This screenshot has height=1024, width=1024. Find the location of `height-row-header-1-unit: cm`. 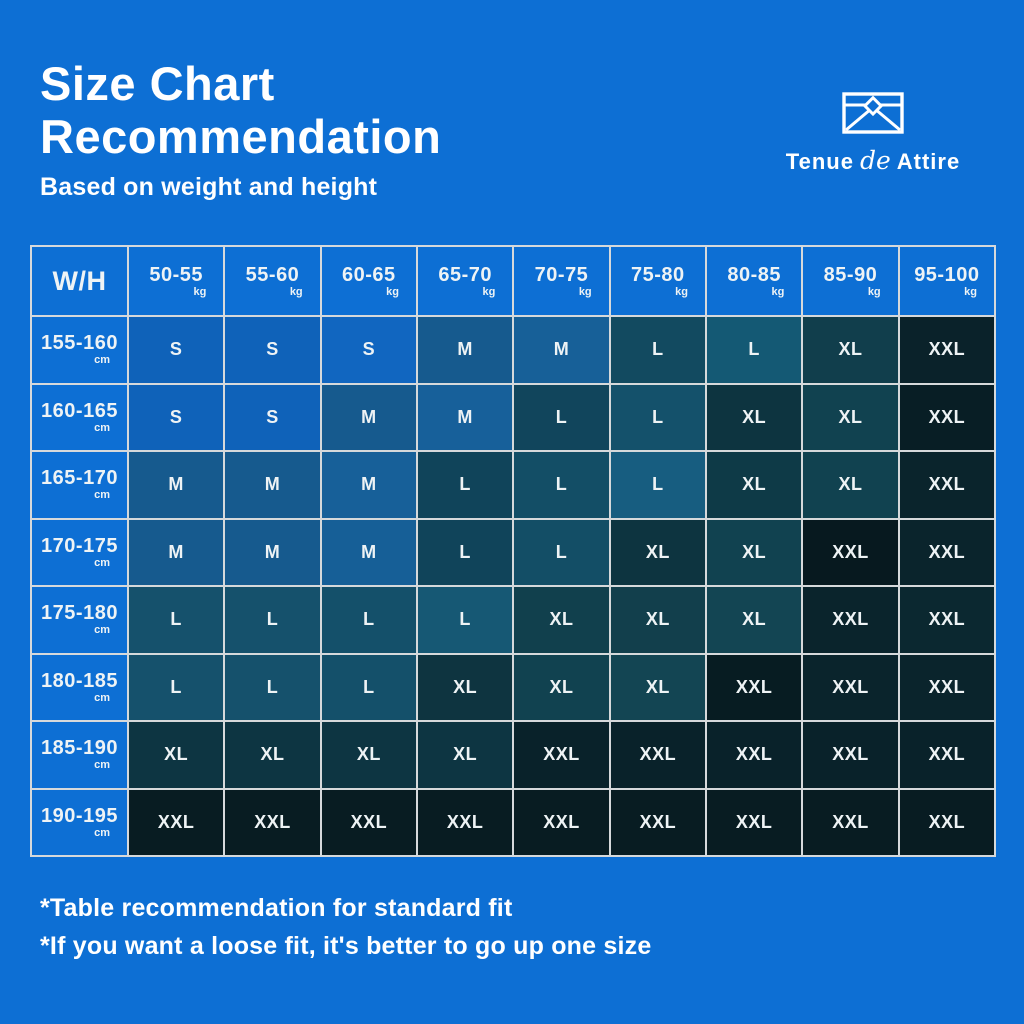

height-row-header-1-unit: cm is located at coordinates (102, 427).